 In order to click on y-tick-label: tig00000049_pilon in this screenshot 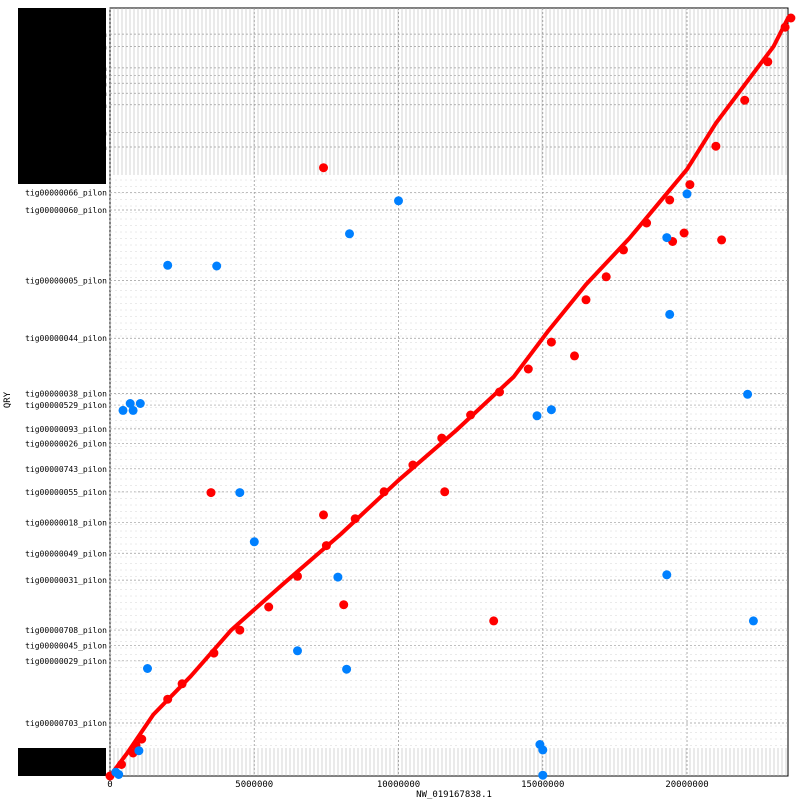, I will do `click(66, 553)`.